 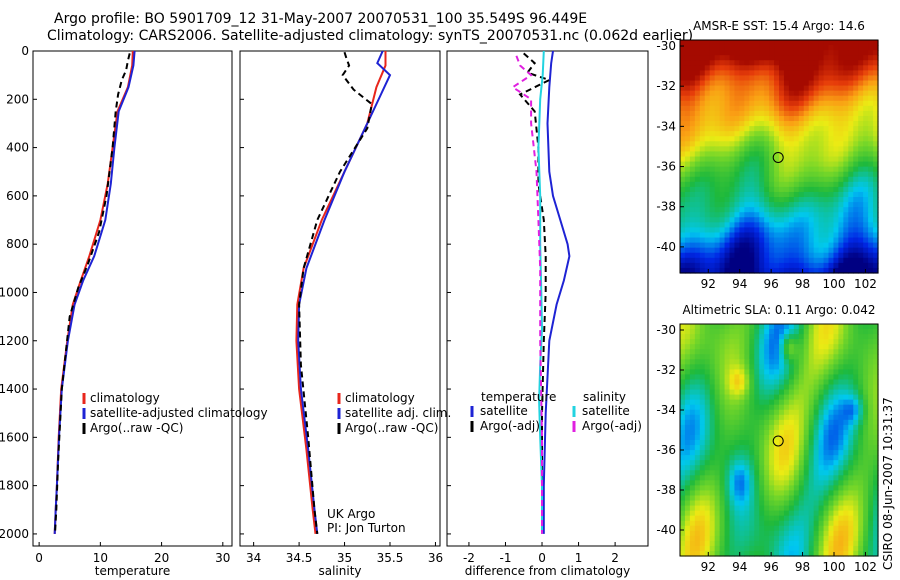 I want to click on x-tick-label: 10, so click(x=100, y=558).